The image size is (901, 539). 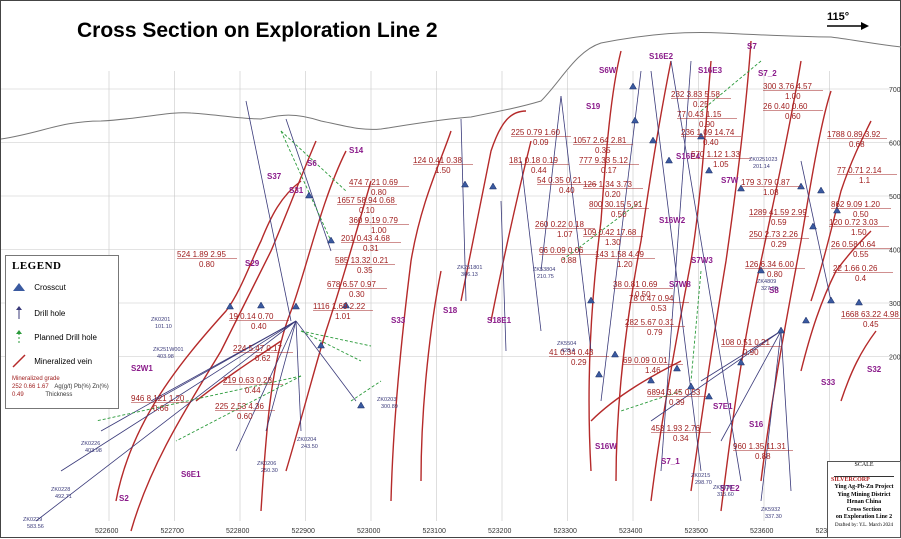 What do you see at coordinates (745, 342) in the screenshot?
I see `grade-label: 108 0.51 0.21` at bounding box center [745, 342].